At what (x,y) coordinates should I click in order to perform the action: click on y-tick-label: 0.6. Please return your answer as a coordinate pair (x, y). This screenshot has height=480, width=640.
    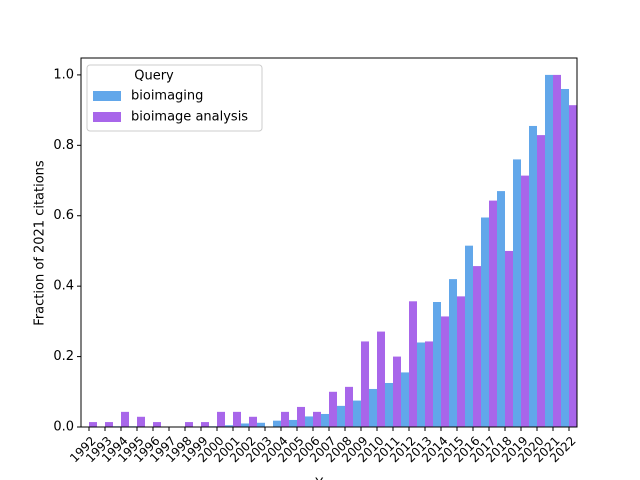
    Looking at the image, I should click on (63, 215).